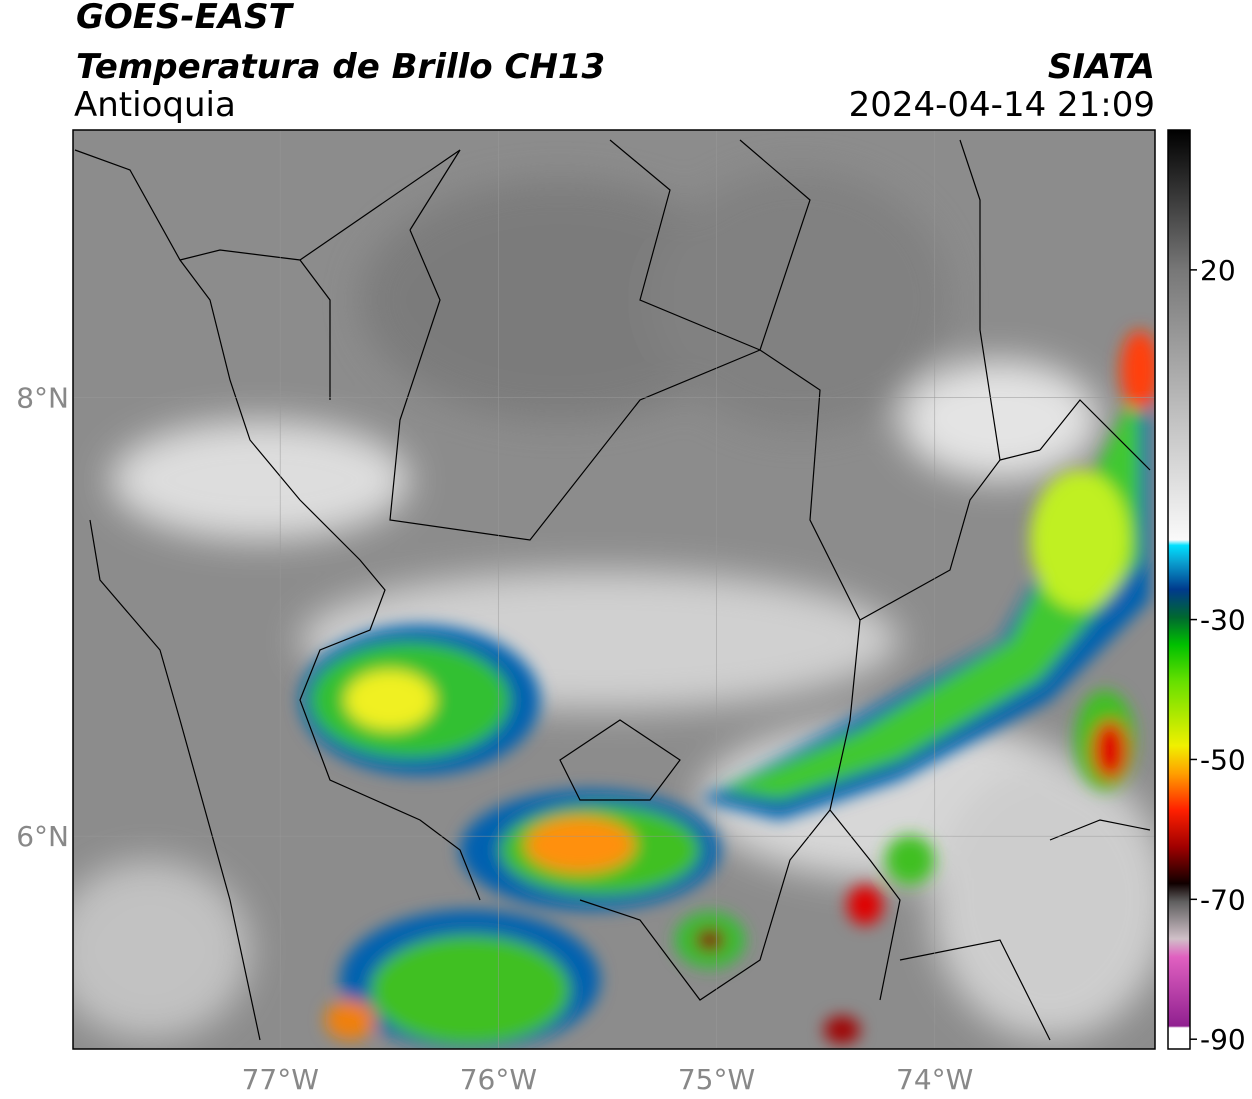 The width and height of the screenshot is (1252, 1099). What do you see at coordinates (340, 67) in the screenshot?
I see `product-title: Temperatura de Brillo CH13` at bounding box center [340, 67].